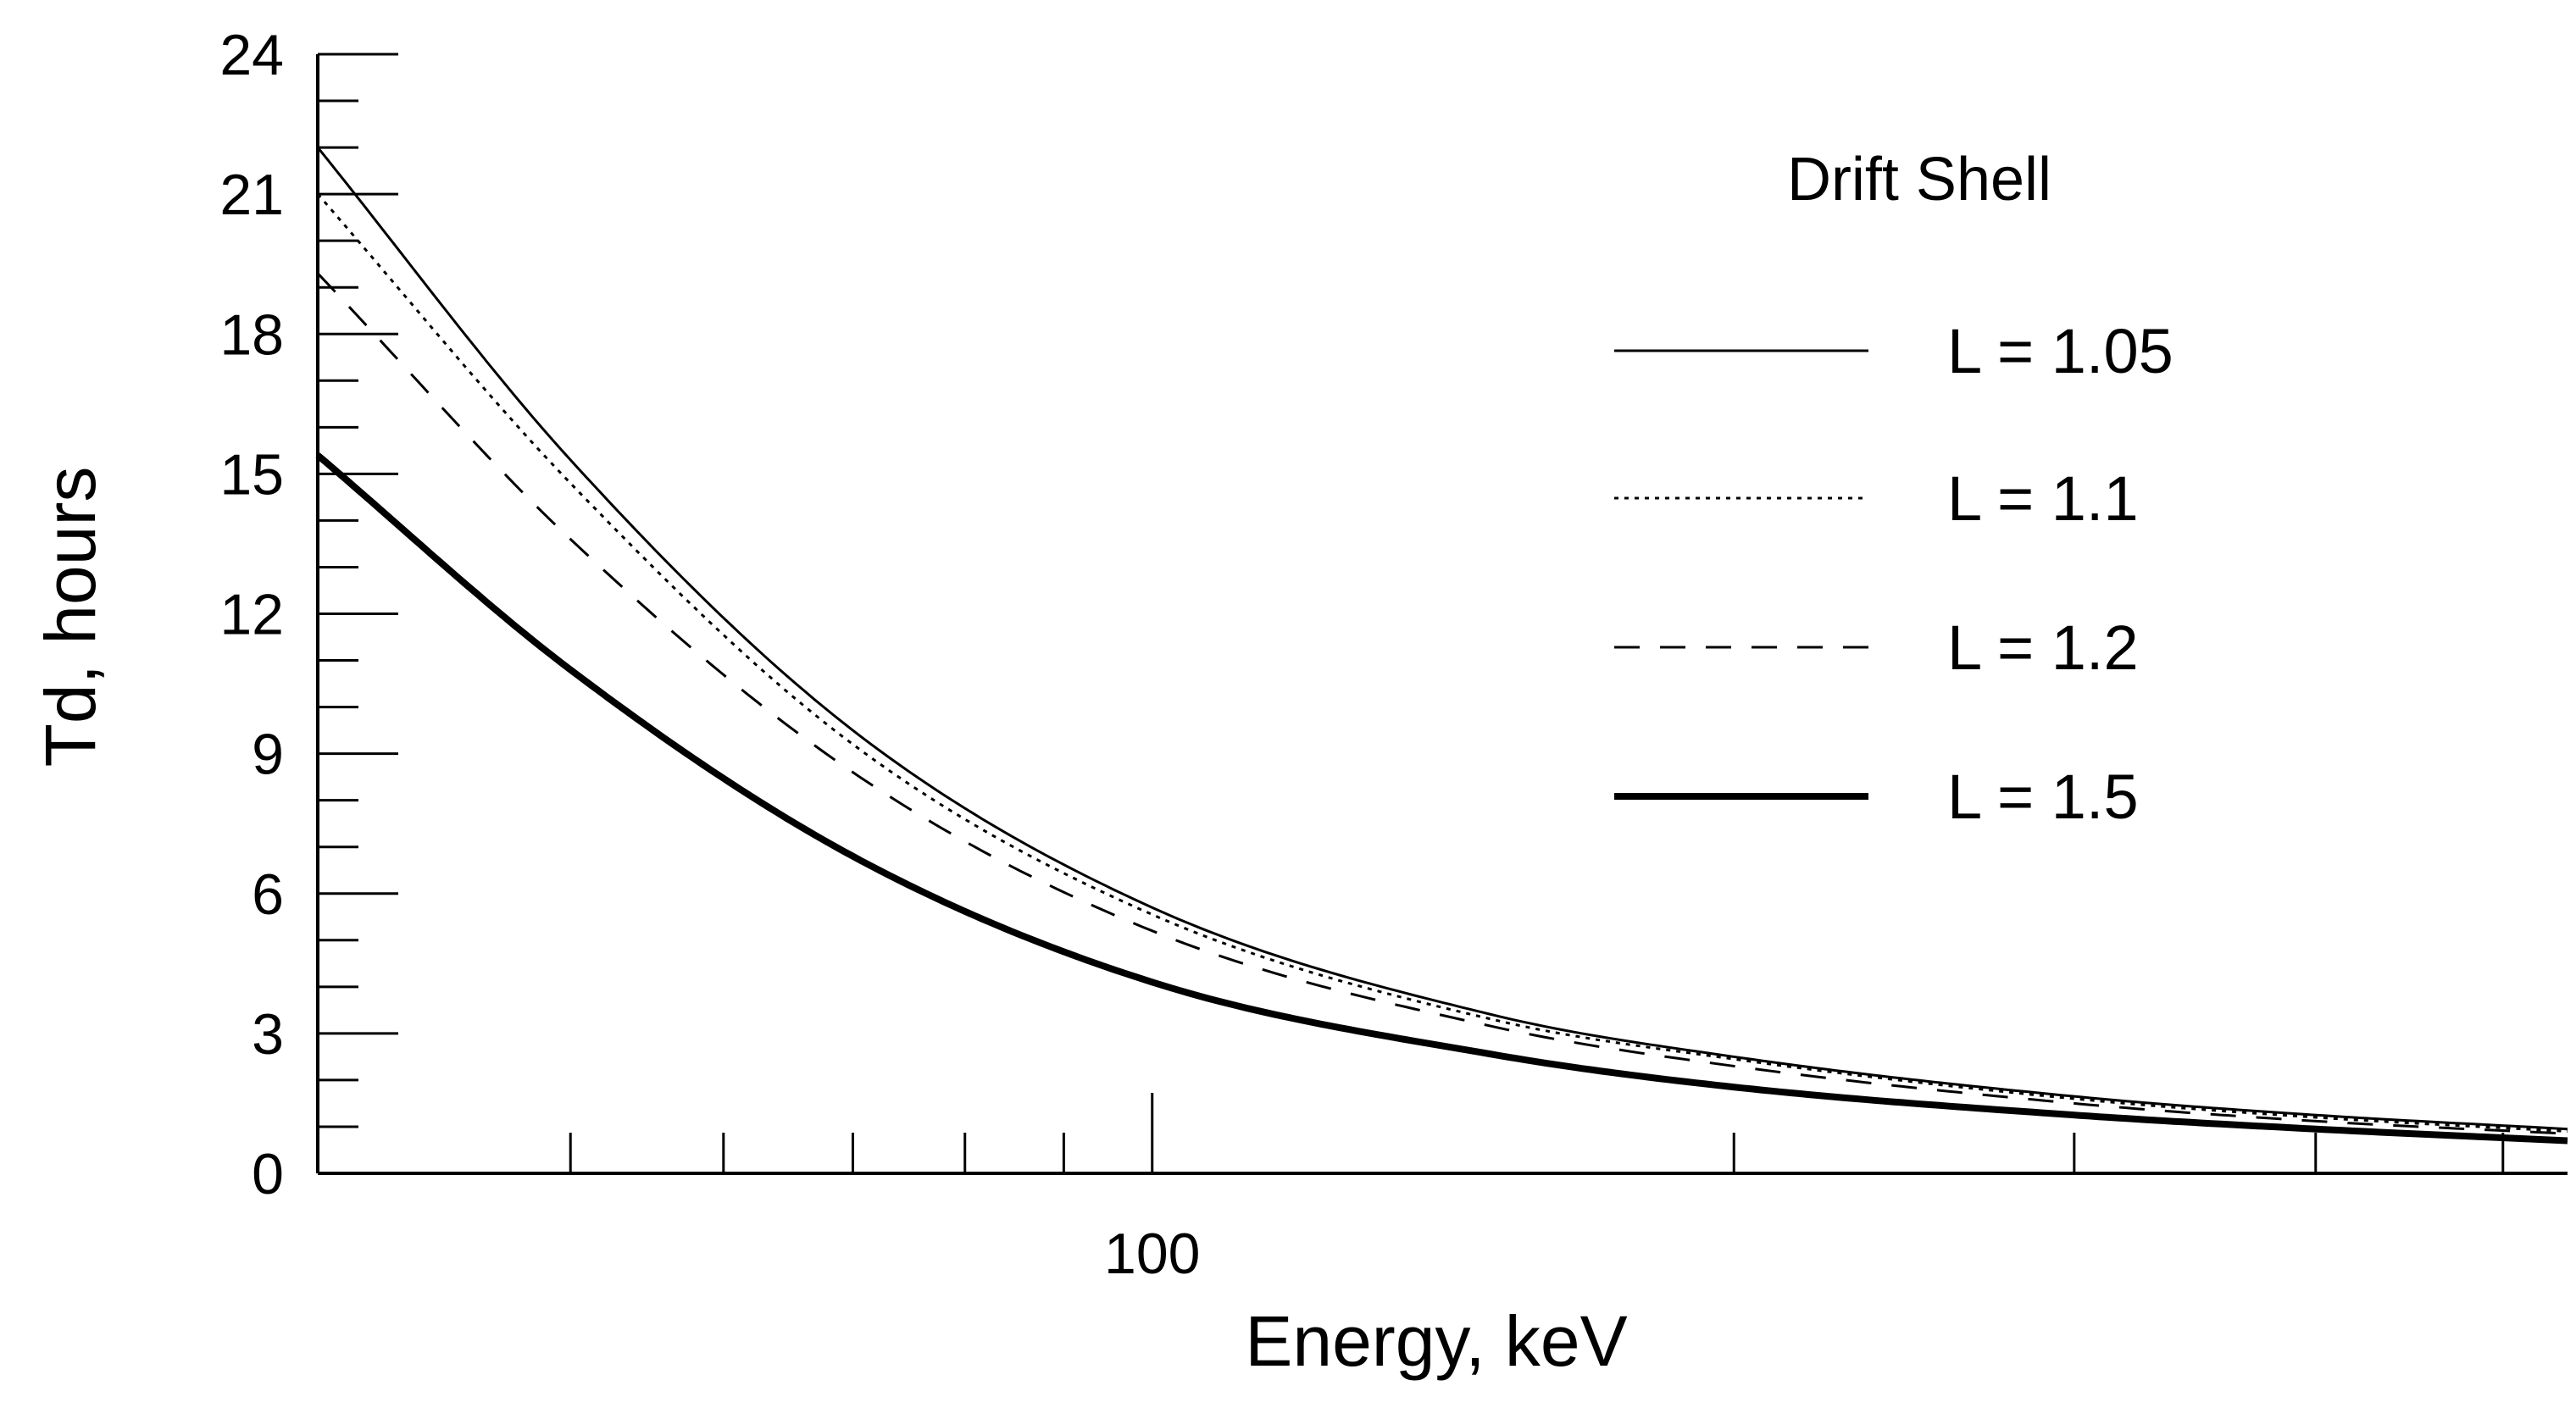 This screenshot has height=1408, width=2576. Describe the element at coordinates (70, 617) in the screenshot. I see `y-axis-title: Td, hours` at that location.